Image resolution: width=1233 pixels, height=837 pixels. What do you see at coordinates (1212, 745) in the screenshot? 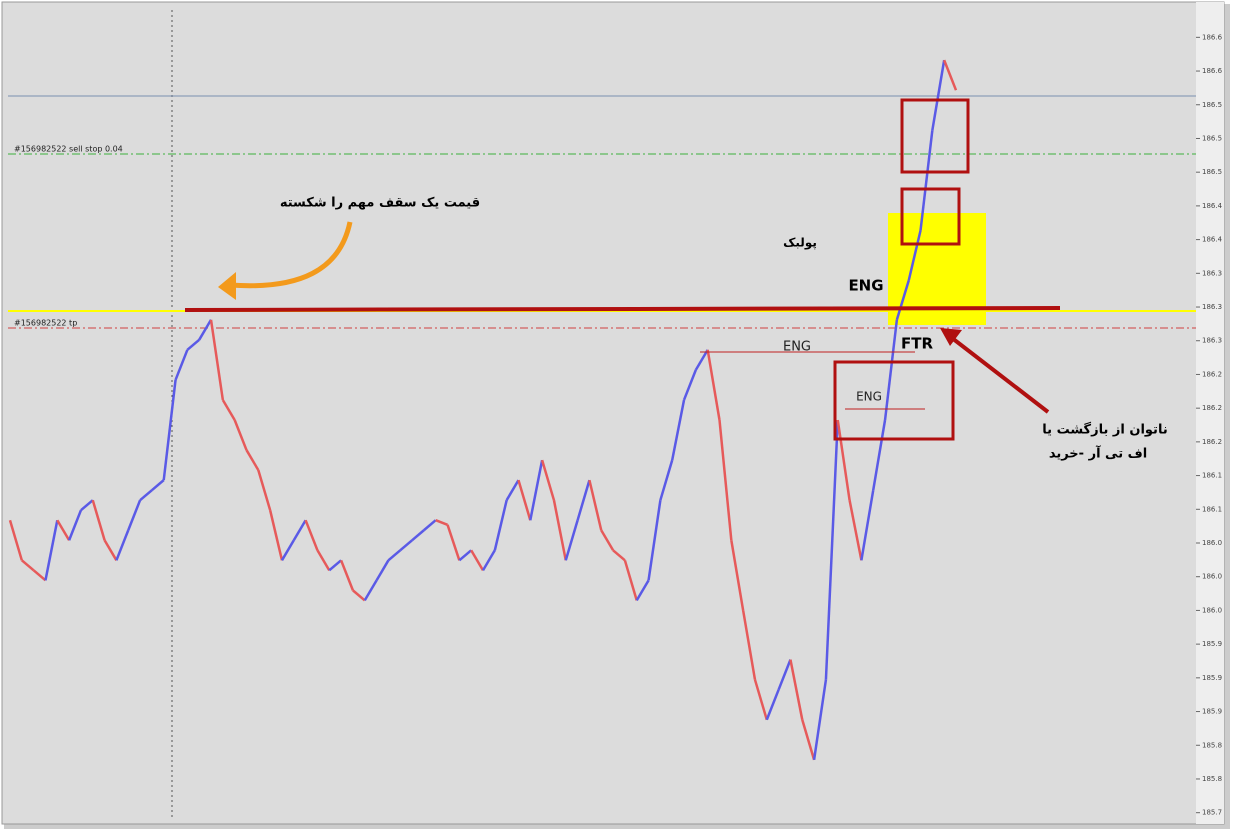
I see `y-tick-label: 185.8` at bounding box center [1212, 745].